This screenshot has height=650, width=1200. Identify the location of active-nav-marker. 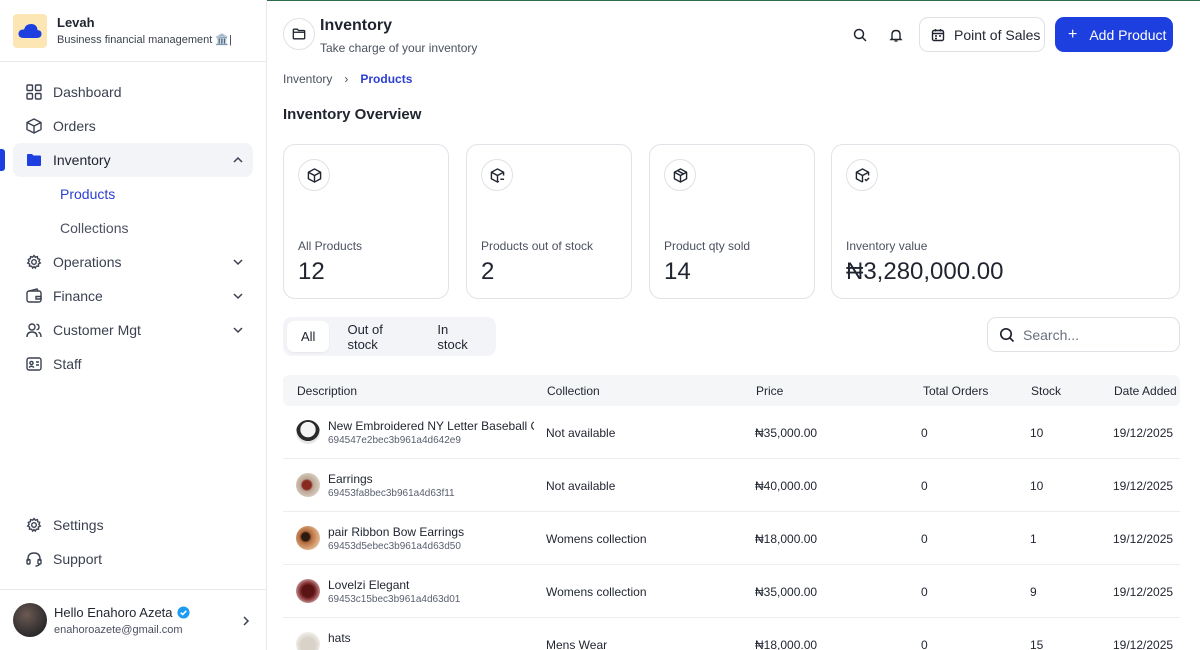
(2, 160).